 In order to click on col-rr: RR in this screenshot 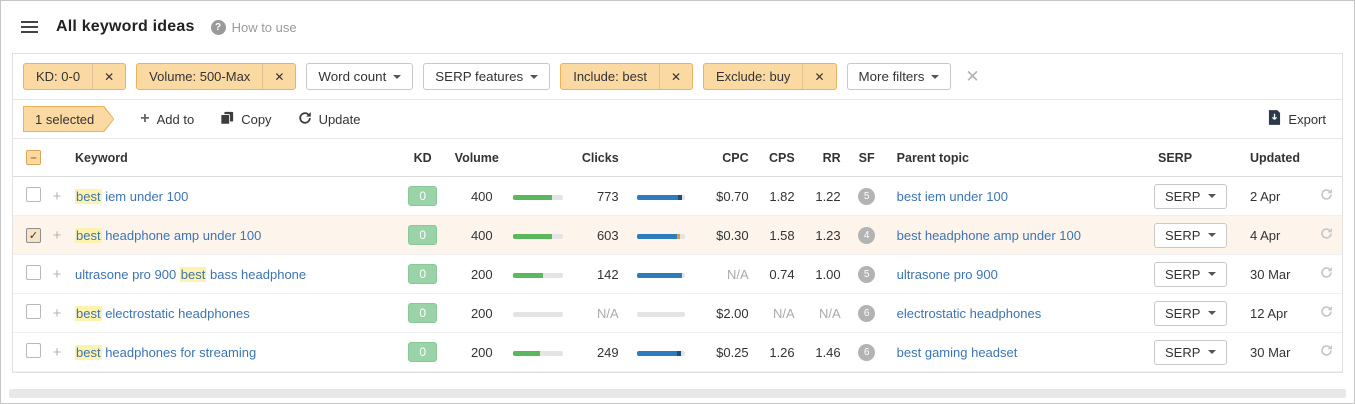, I will do `click(831, 157)`.